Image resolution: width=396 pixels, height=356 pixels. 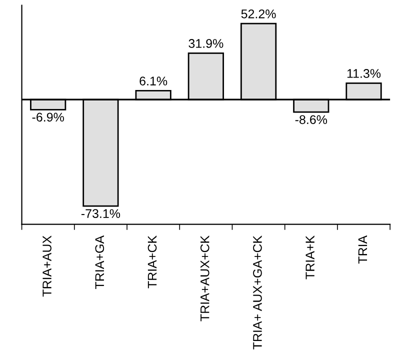 I want to click on x-tick-label: TRIA+CK, so click(x=152, y=262).